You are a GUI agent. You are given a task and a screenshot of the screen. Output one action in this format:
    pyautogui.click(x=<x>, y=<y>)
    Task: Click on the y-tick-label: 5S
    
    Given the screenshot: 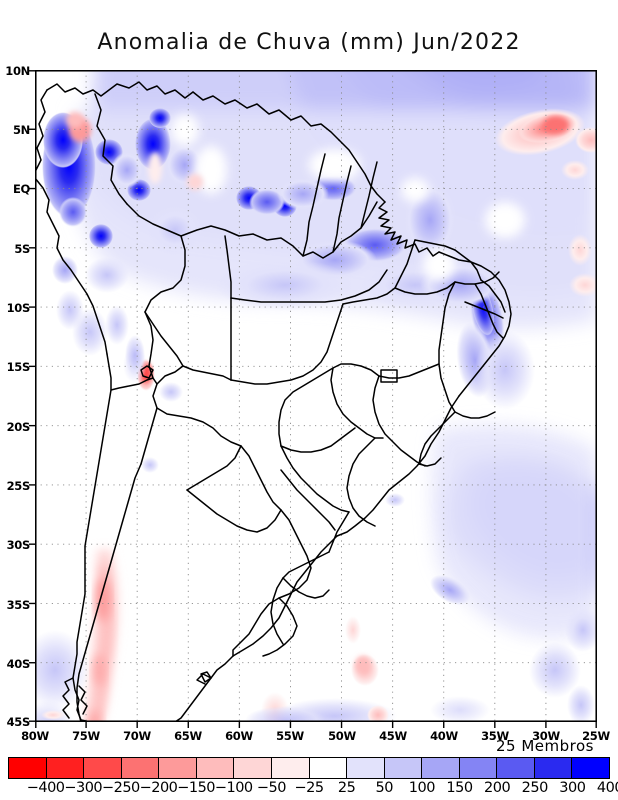 What is the action you would take?
    pyautogui.click(x=22, y=249)
    